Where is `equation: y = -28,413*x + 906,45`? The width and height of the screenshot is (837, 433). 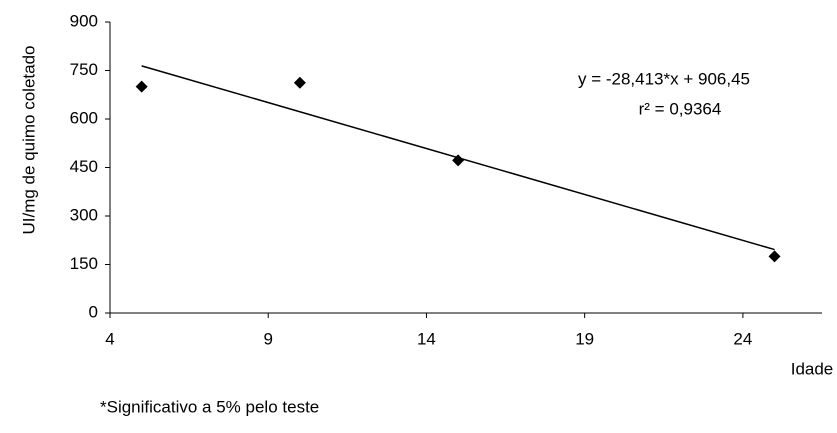
equation: y = -28,413*x + 906,45 is located at coordinates (664, 78).